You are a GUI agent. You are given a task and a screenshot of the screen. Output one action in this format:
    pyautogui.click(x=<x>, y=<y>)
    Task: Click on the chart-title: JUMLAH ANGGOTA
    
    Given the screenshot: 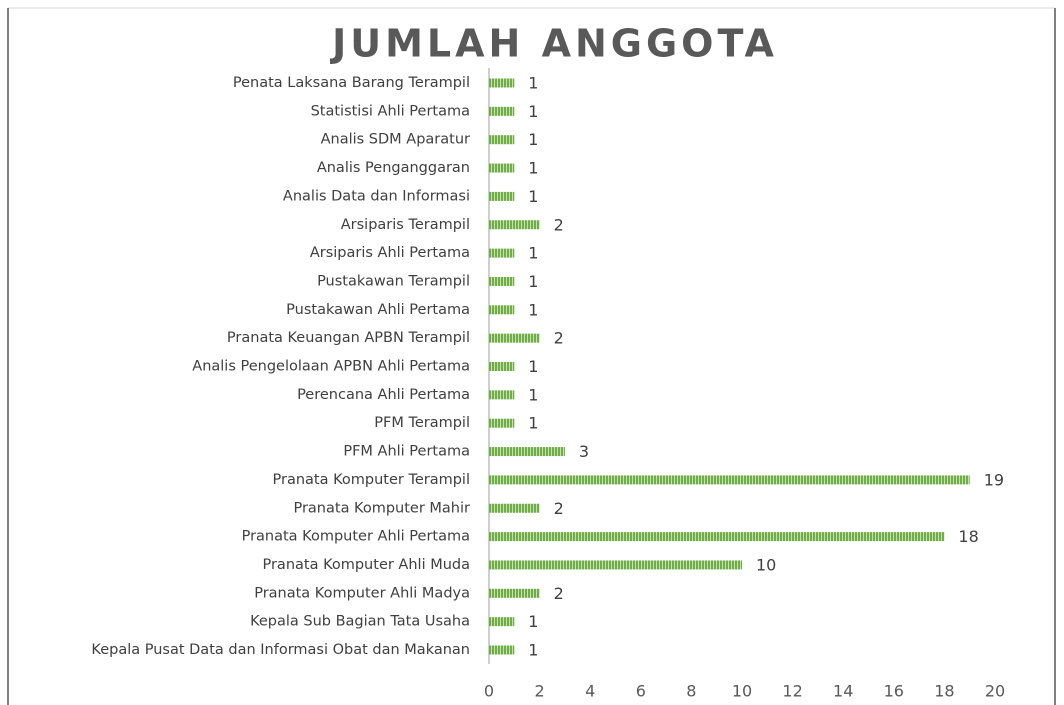 What is the action you would take?
    pyautogui.click(x=553, y=44)
    